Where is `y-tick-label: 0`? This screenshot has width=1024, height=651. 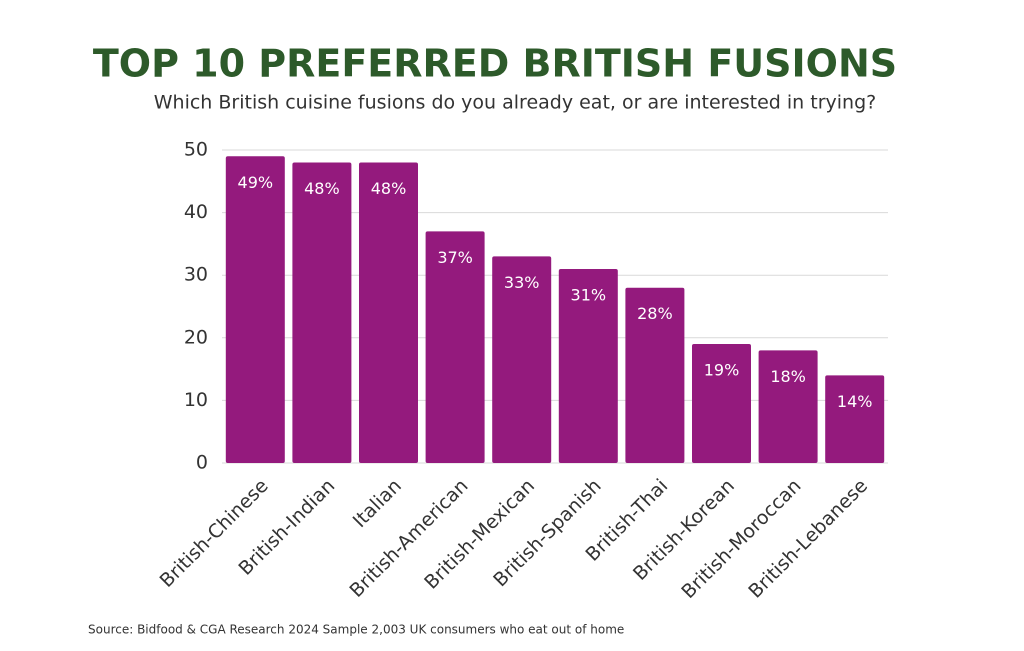 y-tick-label: 0 is located at coordinates (202, 463).